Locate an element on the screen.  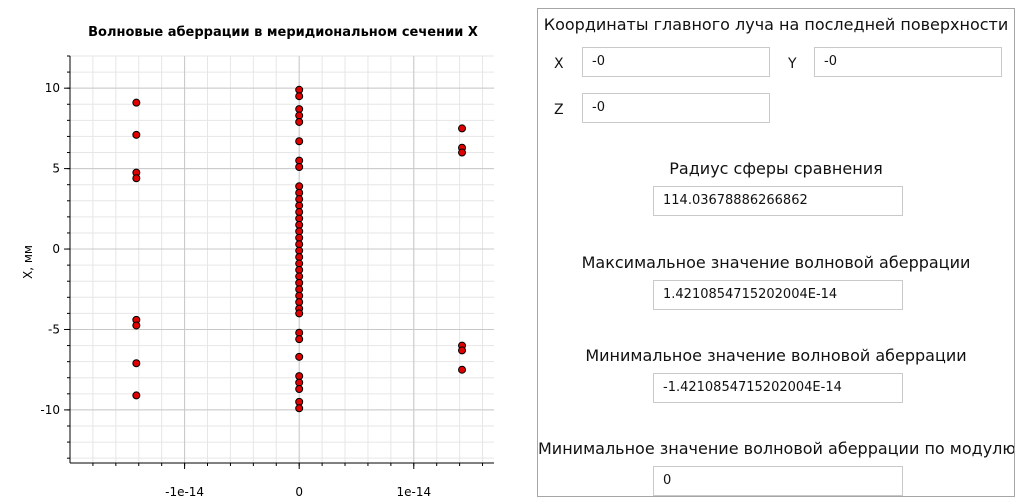
max-aberration-title: Максимальное значение волновой аберрации is located at coordinates (776, 262).